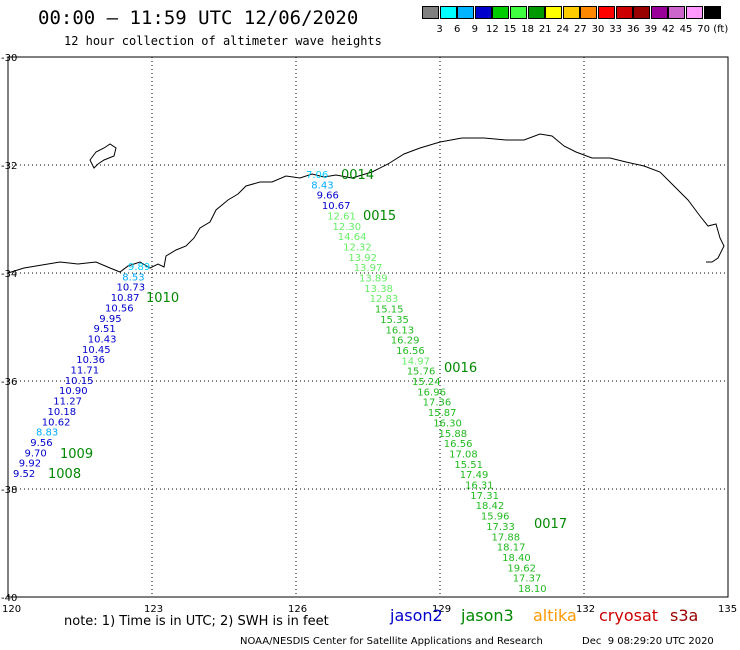  I want to click on legend-label: 33, so click(615, 29).